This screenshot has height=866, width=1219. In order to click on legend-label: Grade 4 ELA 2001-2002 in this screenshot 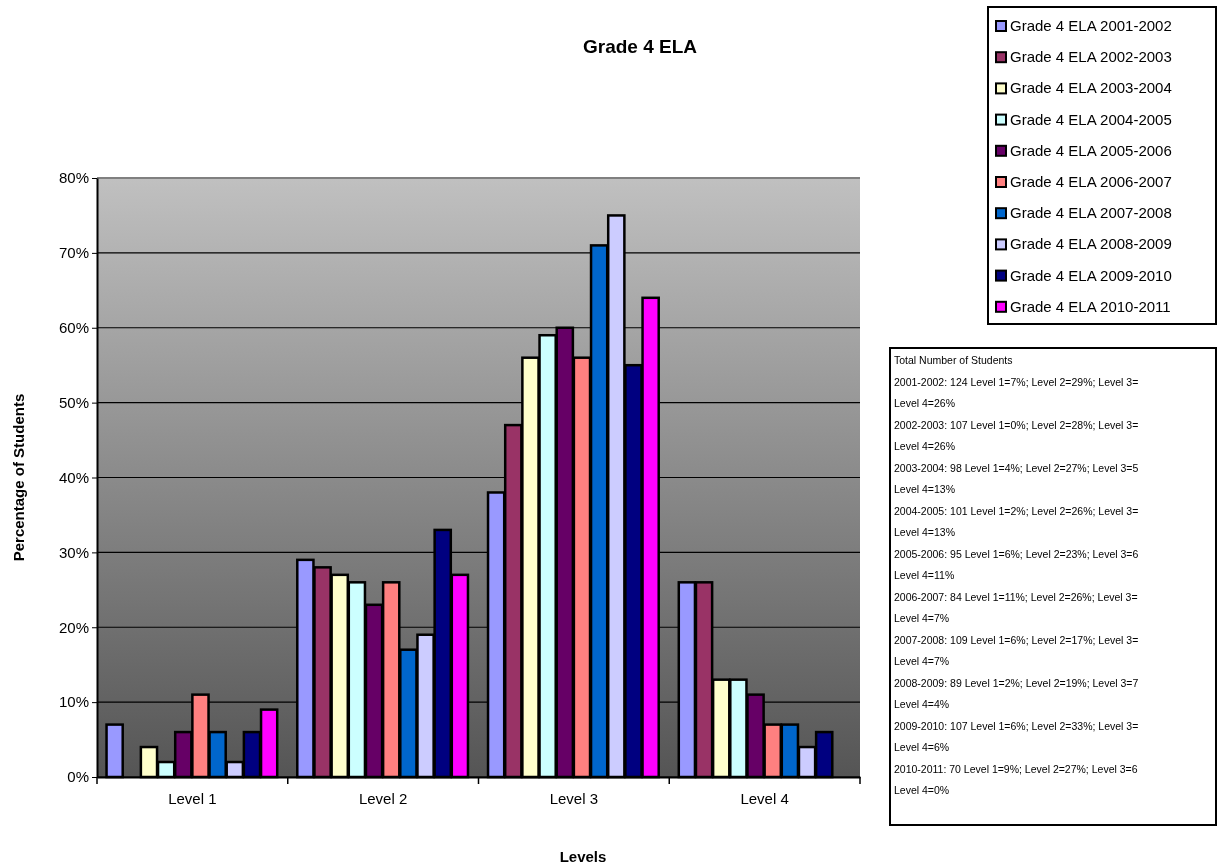, I will do `click(1091, 25)`.